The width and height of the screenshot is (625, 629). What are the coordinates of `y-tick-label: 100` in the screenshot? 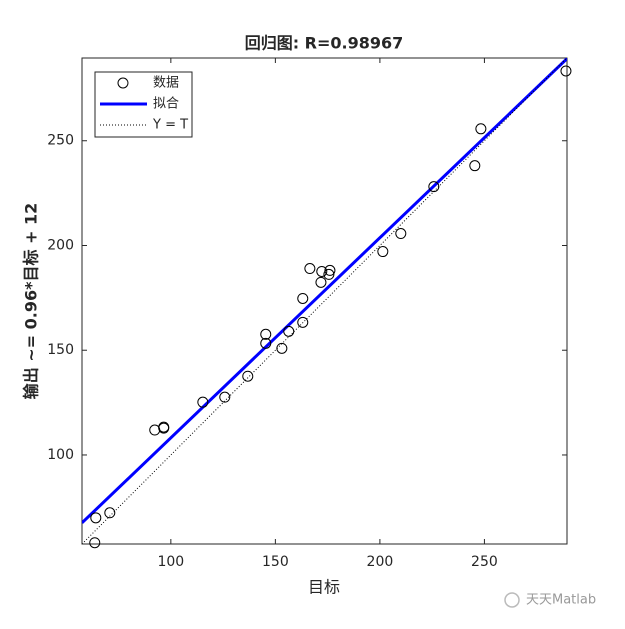 It's located at (60, 455).